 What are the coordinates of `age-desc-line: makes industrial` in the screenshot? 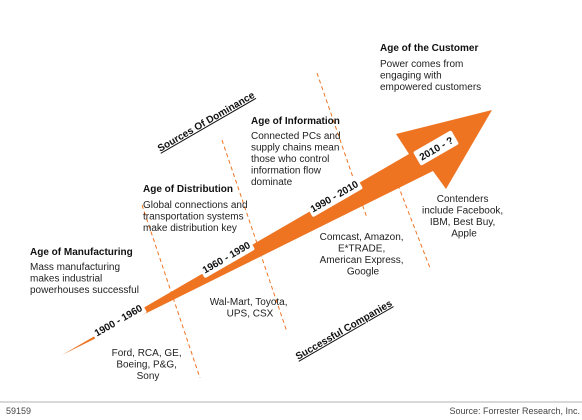 It's located at (66, 279).